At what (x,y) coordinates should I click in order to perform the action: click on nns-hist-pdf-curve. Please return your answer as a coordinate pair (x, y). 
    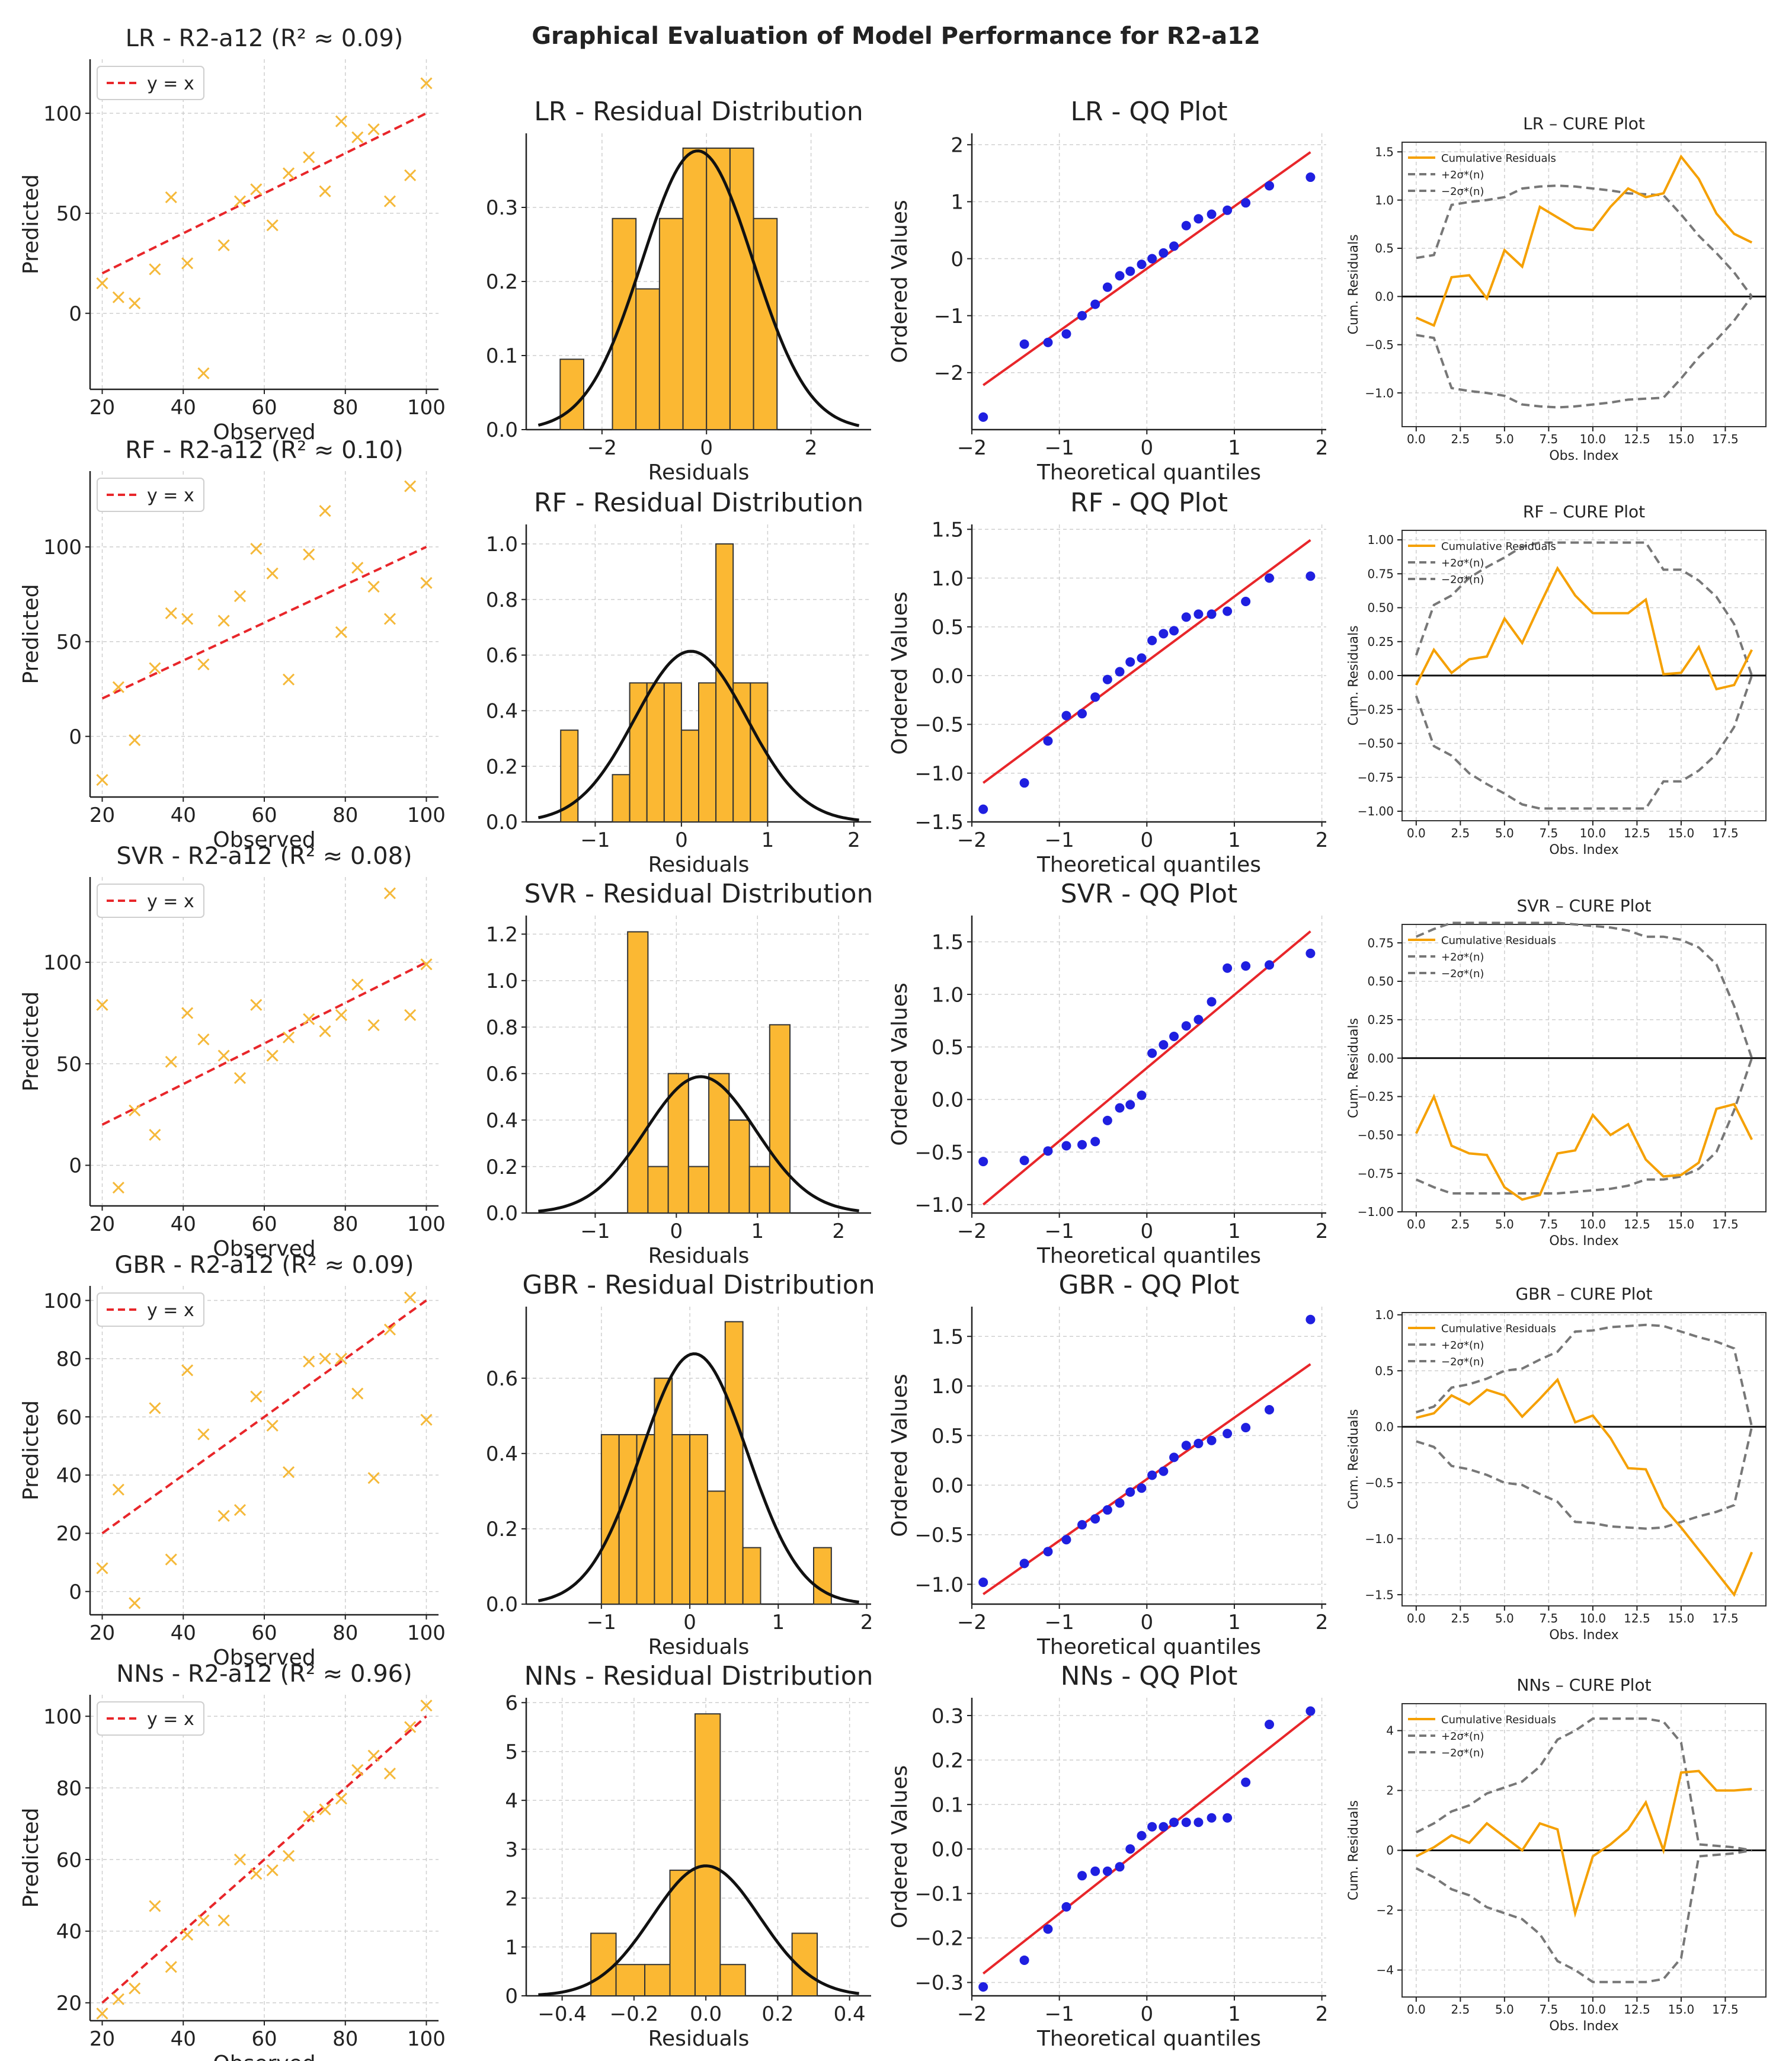
    Looking at the image, I should click on (698, 1930).